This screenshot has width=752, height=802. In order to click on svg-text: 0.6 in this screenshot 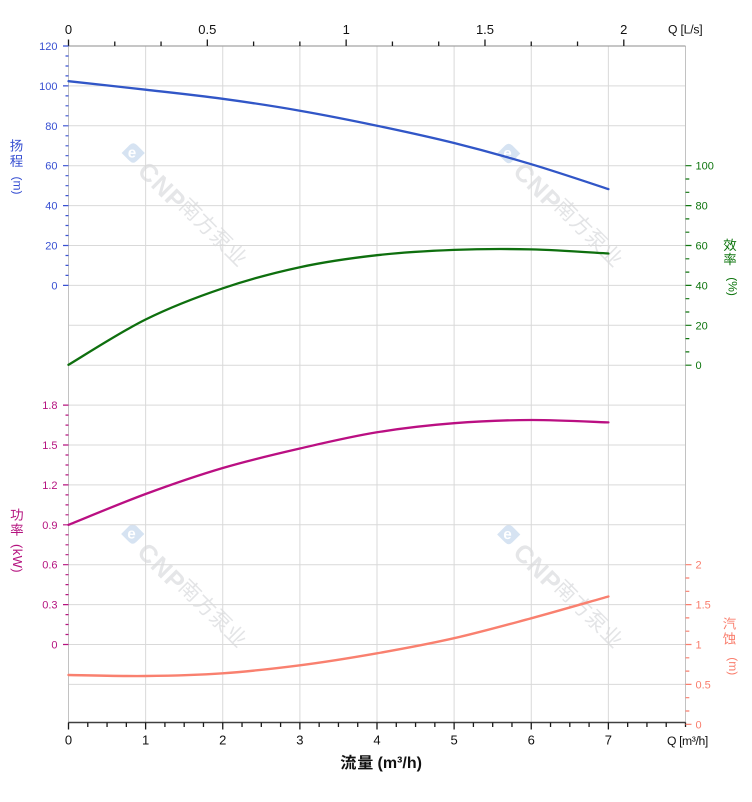, I will do `click(49, 566)`.